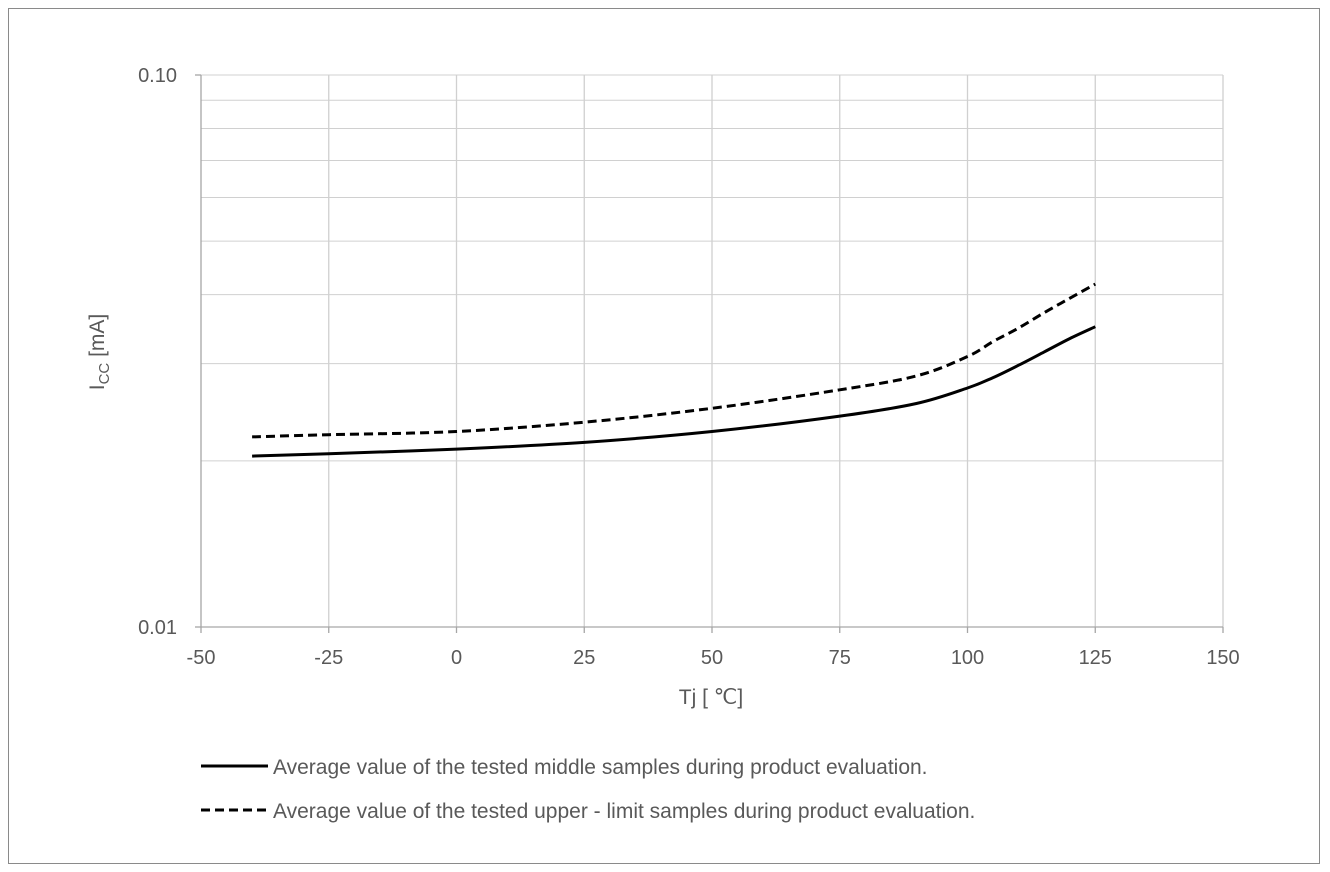 This screenshot has height=872, width=1330. Describe the element at coordinates (456, 658) in the screenshot. I see `x-tick-label: 0` at that location.